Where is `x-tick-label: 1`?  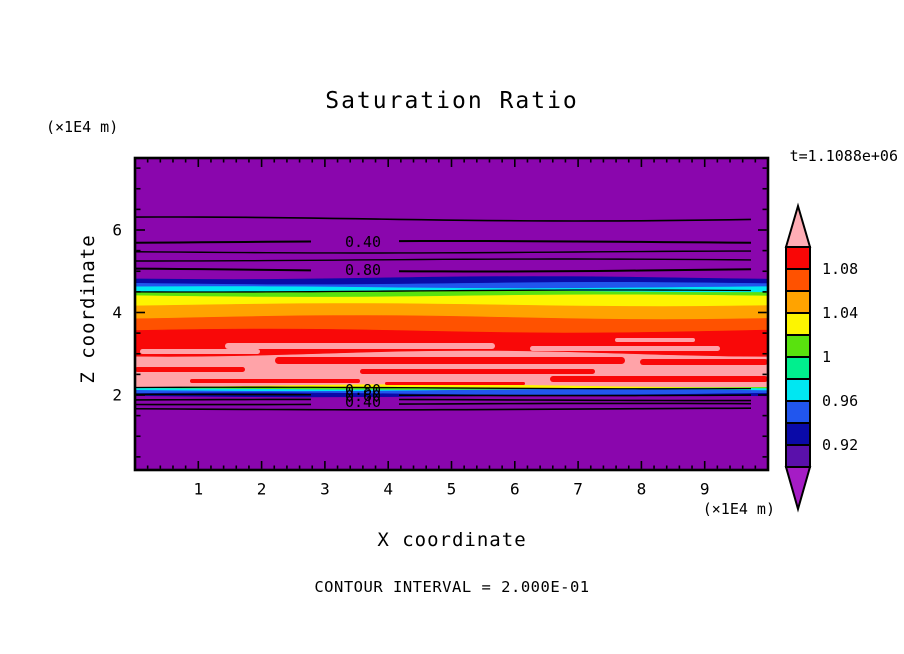 x-tick-label: 1 is located at coordinates (198, 489).